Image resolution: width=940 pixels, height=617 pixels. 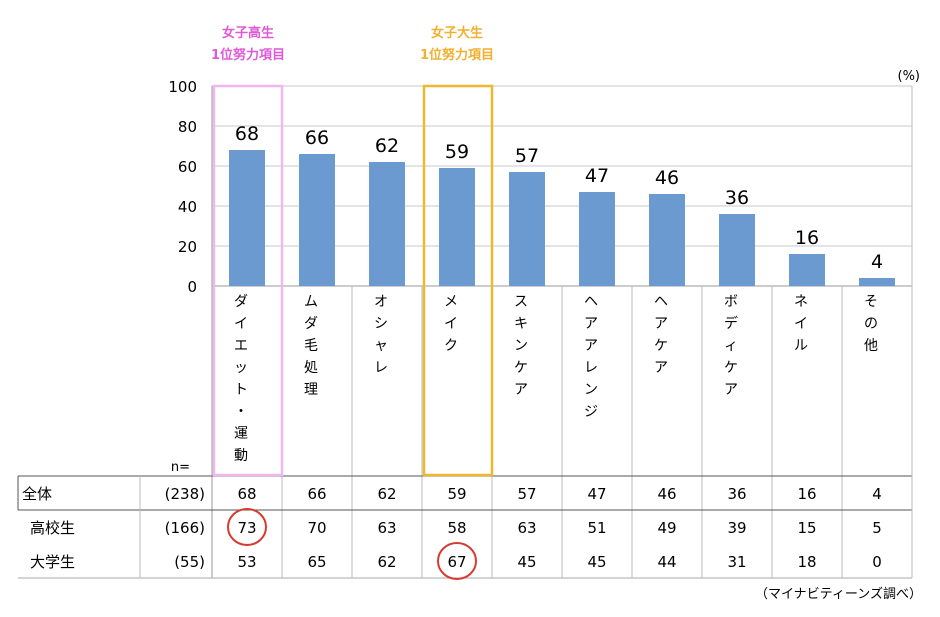 What do you see at coordinates (451, 324) in the screenshot?
I see `category-label: メイク` at bounding box center [451, 324].